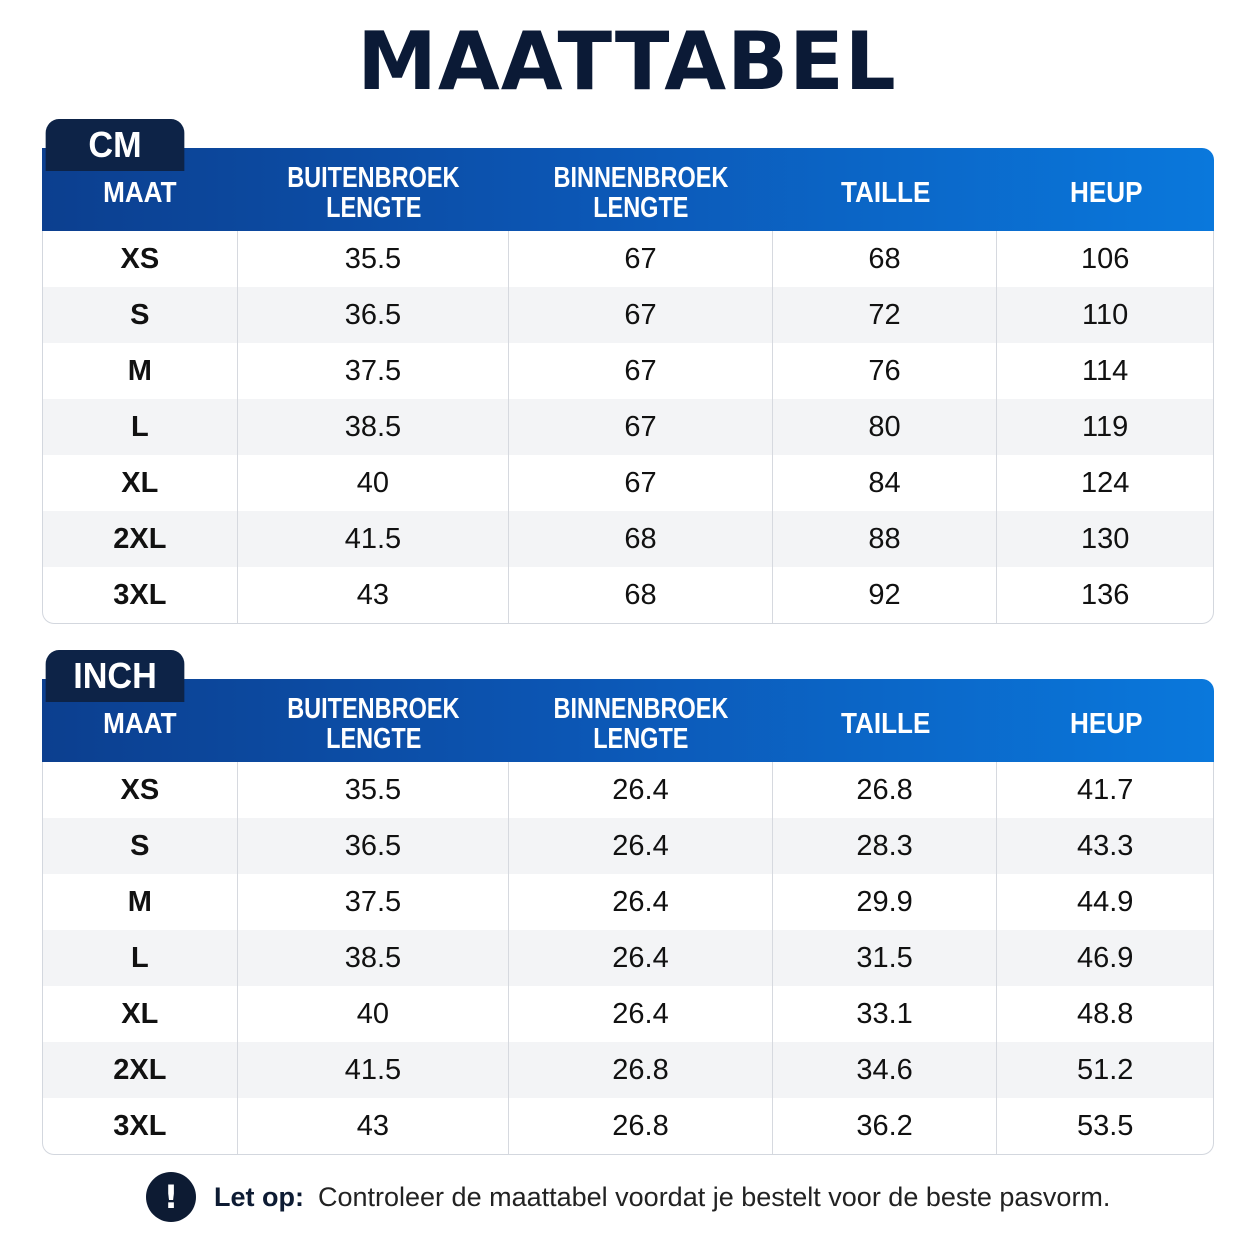  I want to click on table-row: 3XL 43 68 92 136, so click(628, 595).